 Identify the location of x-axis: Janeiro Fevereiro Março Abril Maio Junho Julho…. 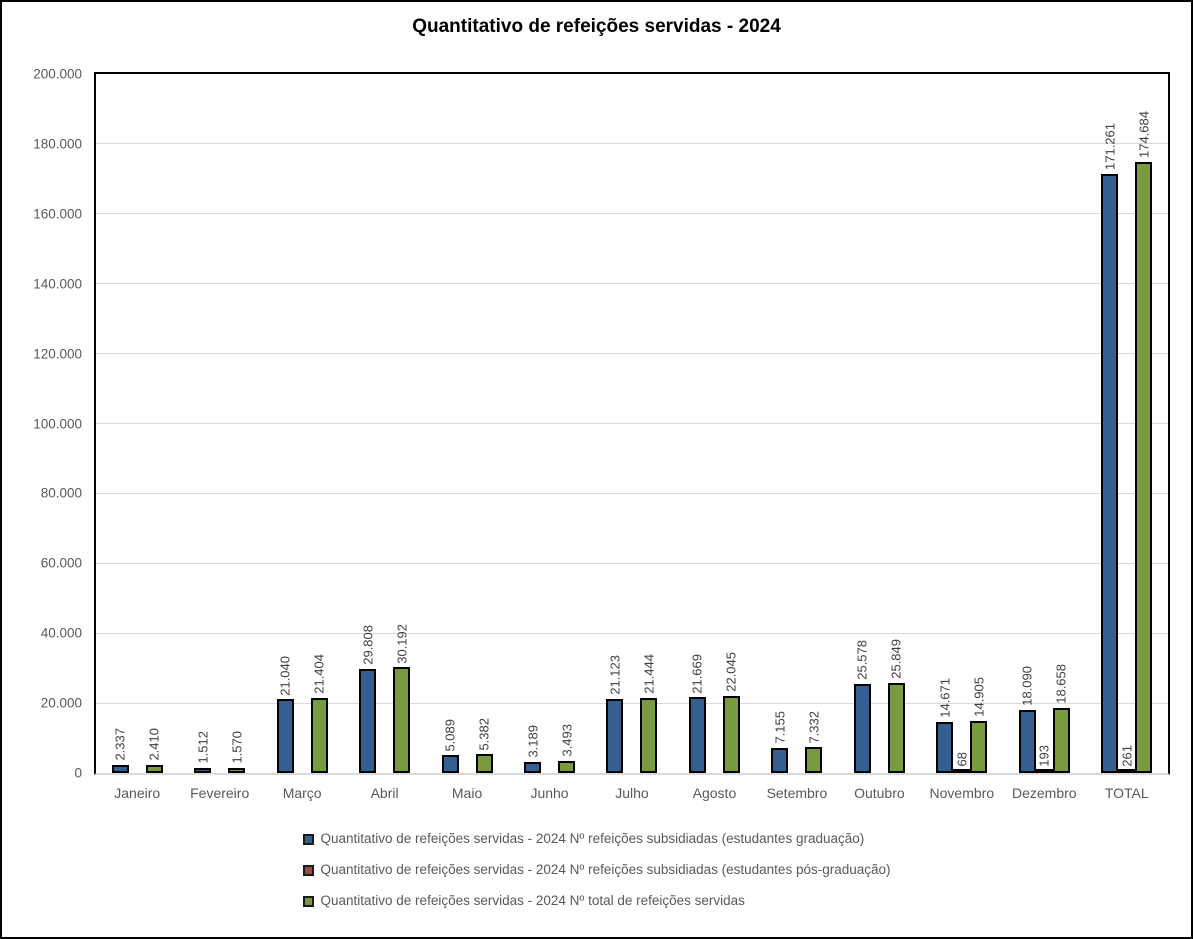
(632, 796).